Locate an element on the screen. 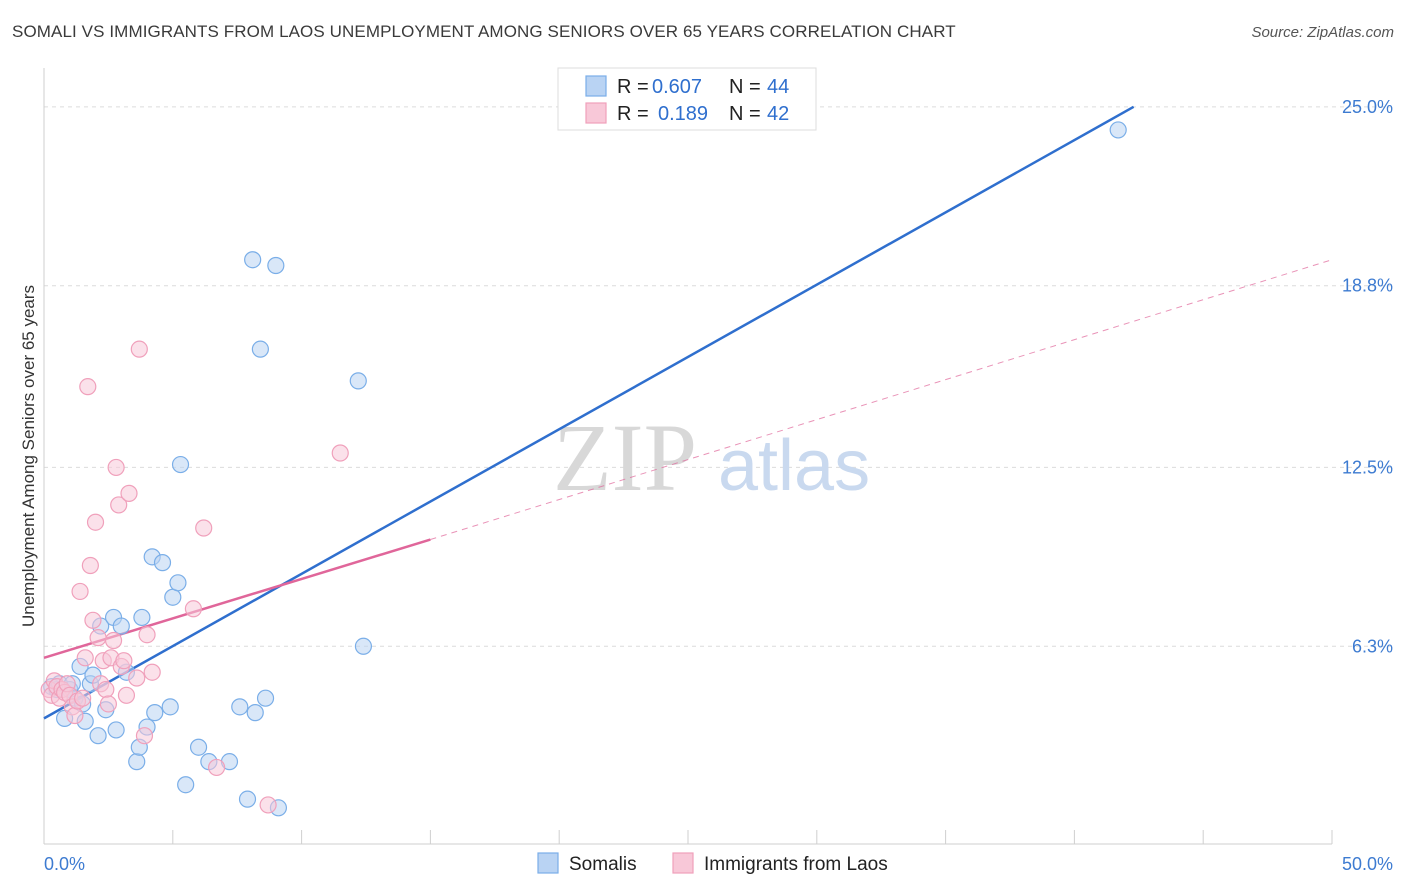  bottom-legend: Somalis Immigrants from Laos is located at coordinates (712, 863).